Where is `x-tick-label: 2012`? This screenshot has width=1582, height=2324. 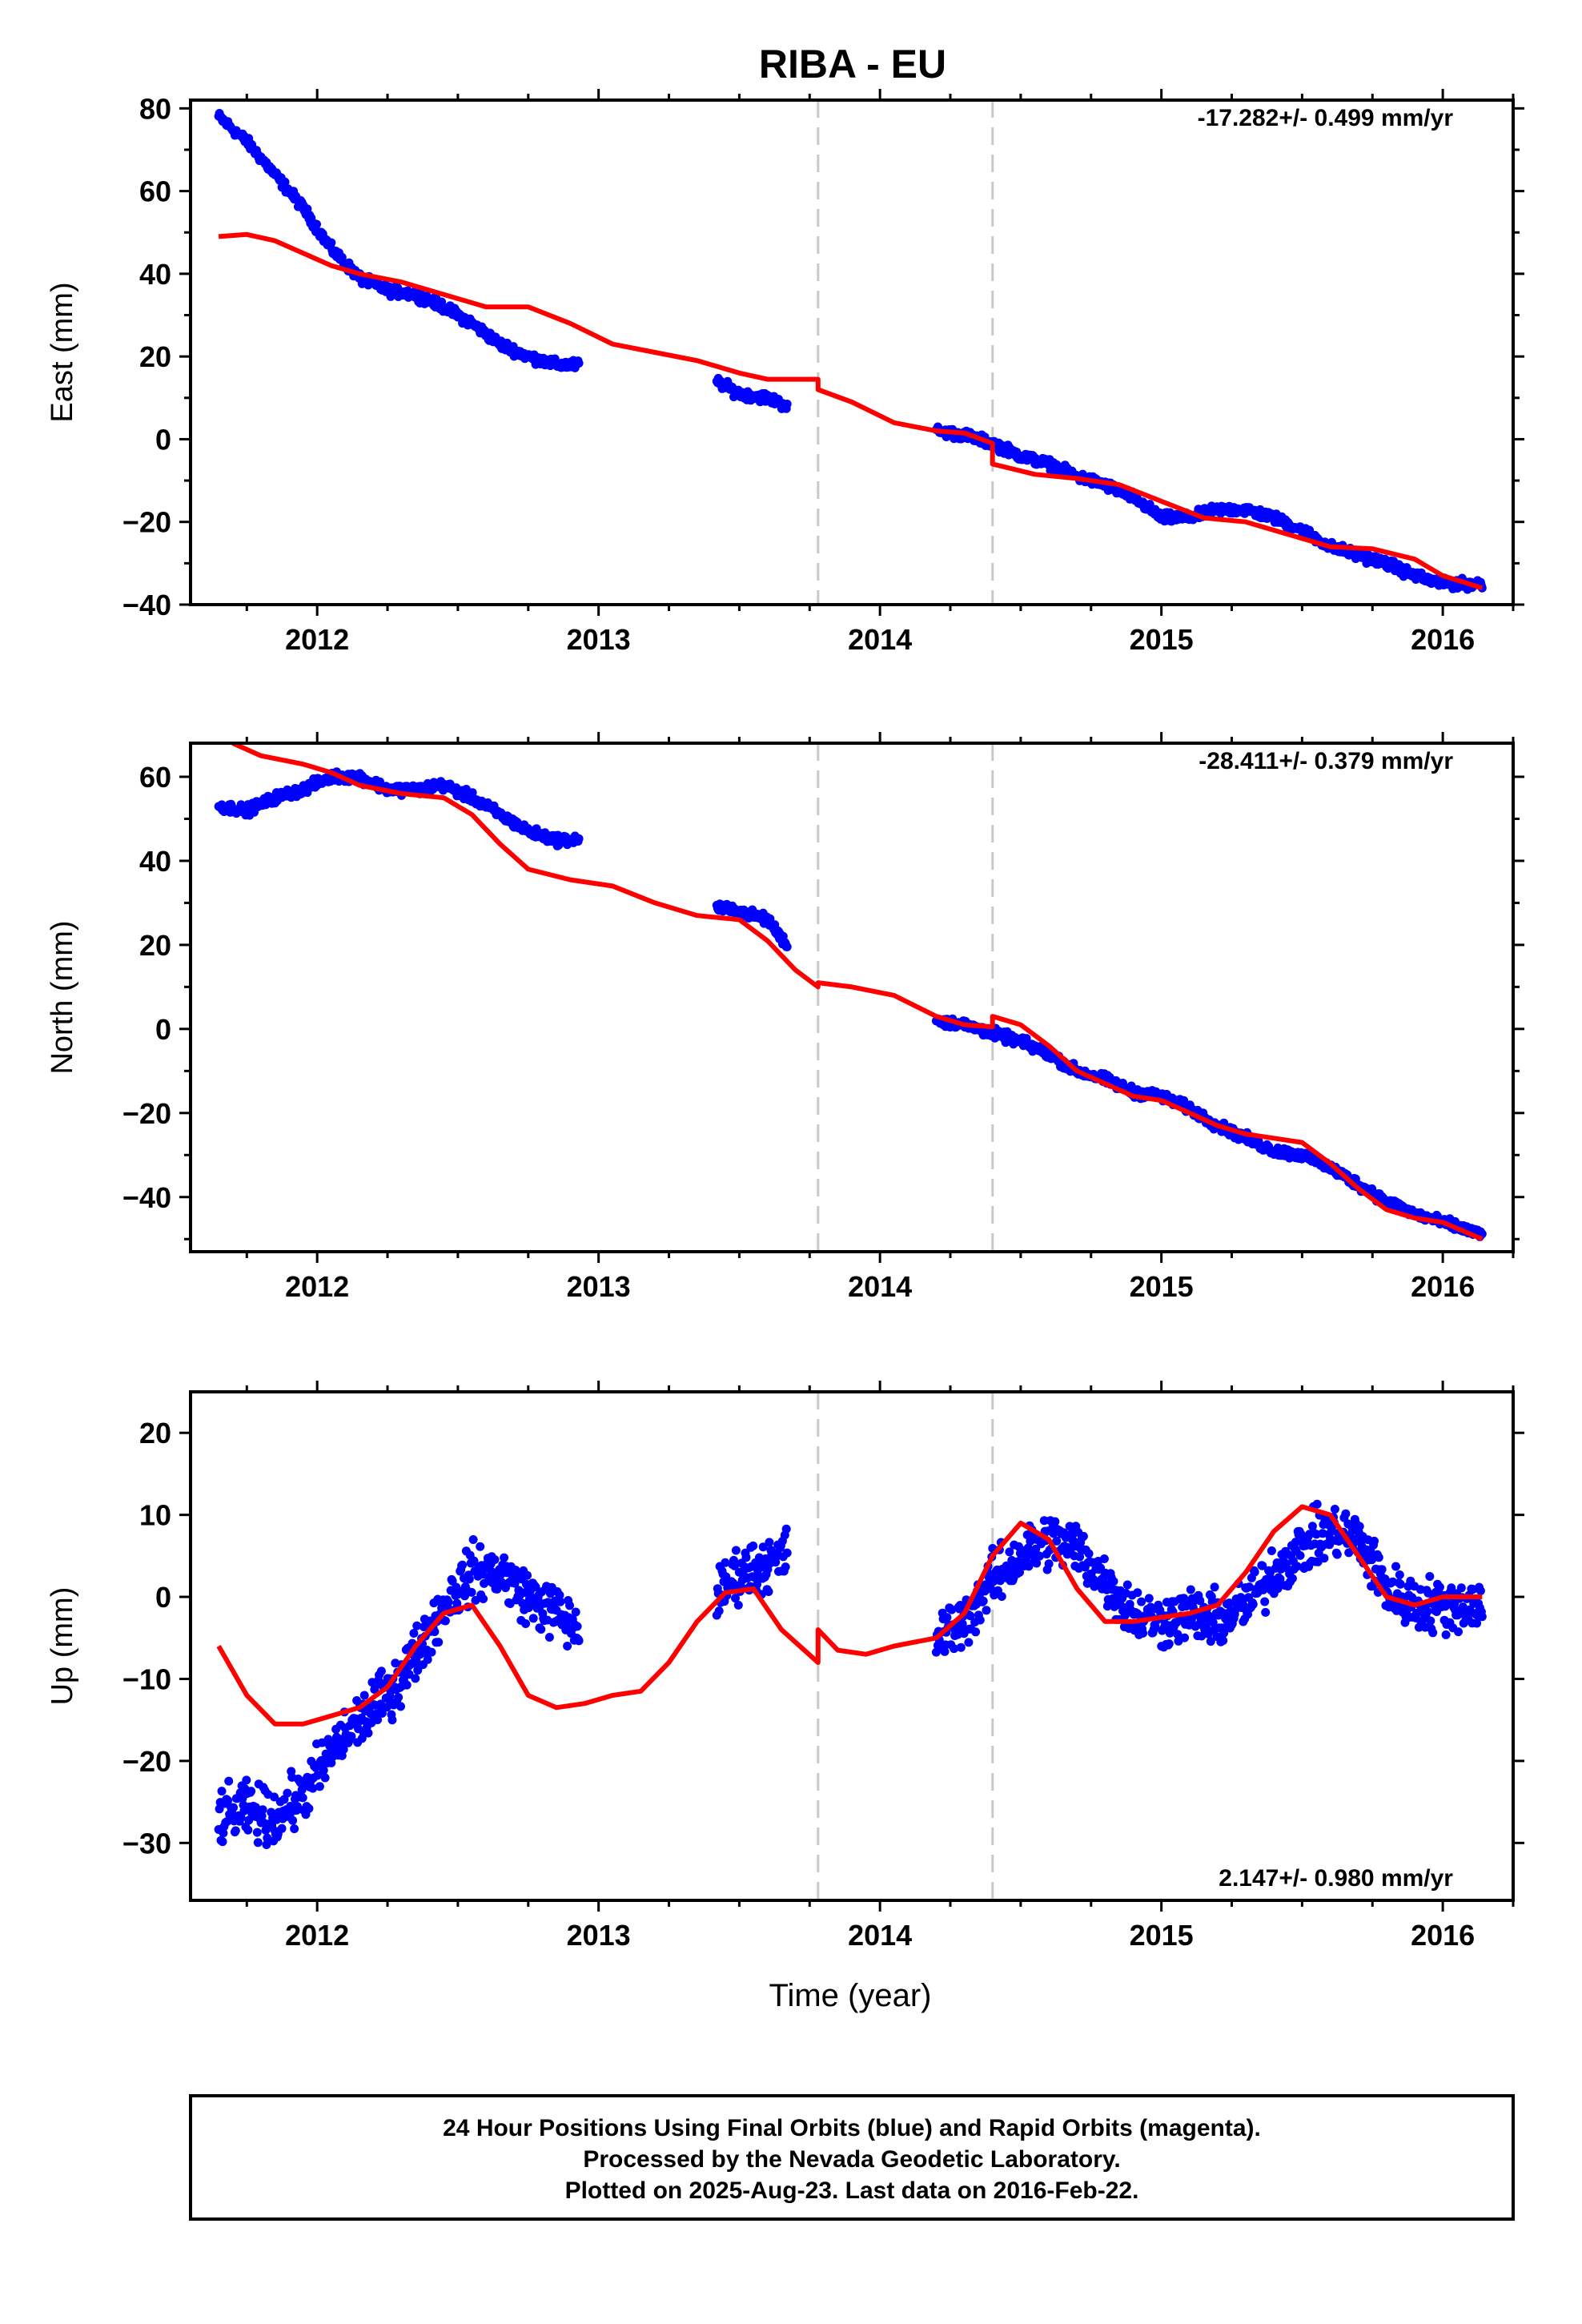
x-tick-label: 2012 is located at coordinates (317, 639).